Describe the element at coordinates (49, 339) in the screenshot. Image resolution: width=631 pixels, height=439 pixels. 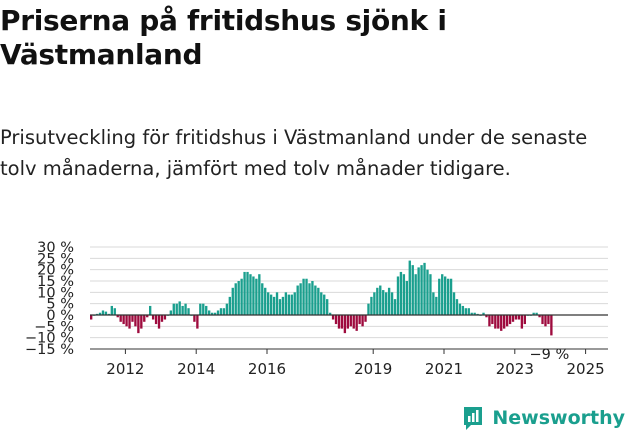
I see `y-tick-label: −10 %` at that location.